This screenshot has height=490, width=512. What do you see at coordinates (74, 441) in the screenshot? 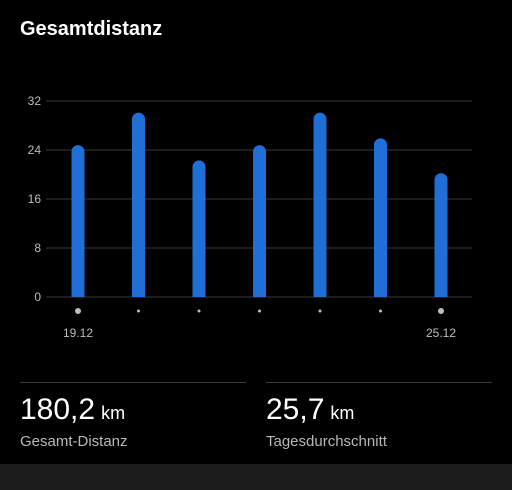
I see `total-distance-label: Gesamt-Distanz` at bounding box center [74, 441].